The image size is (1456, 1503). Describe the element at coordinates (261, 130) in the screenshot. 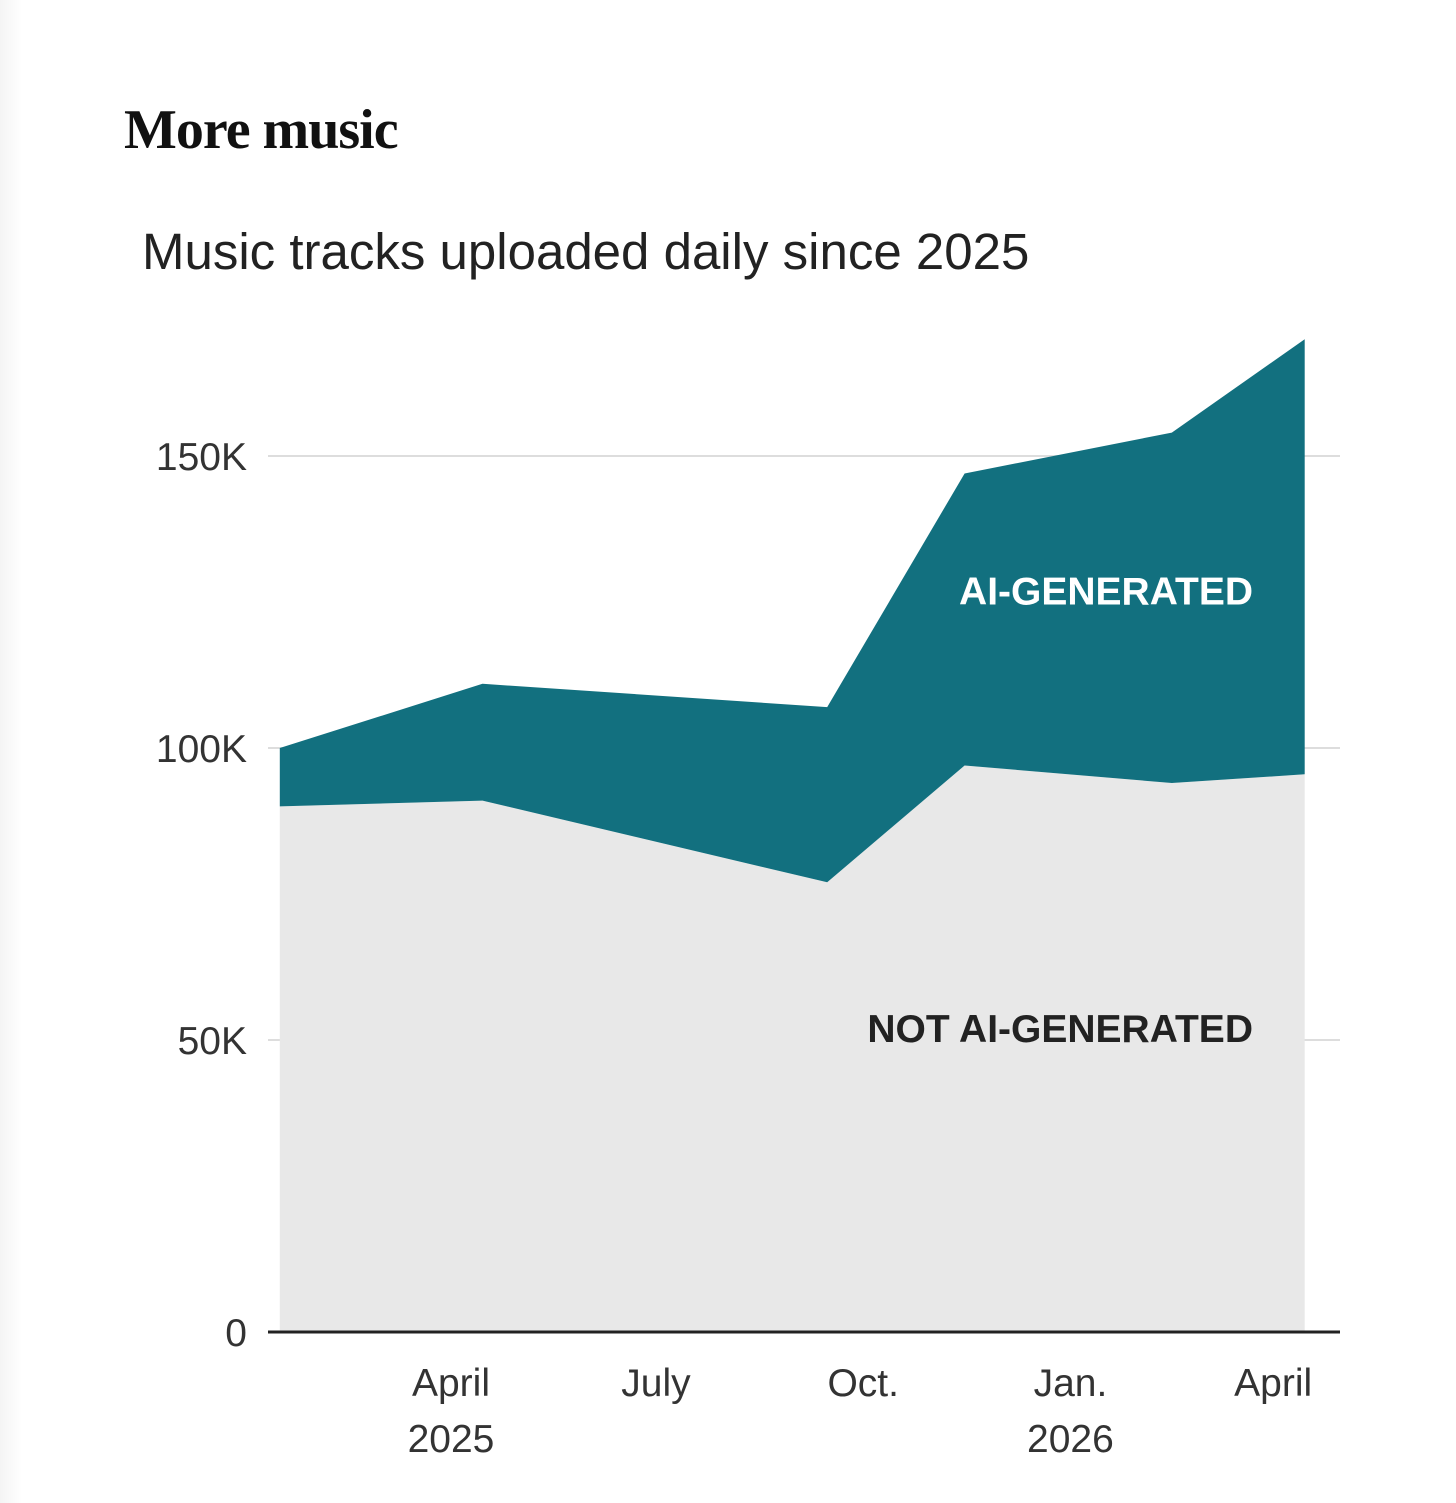

I see `headline: More music` at that location.